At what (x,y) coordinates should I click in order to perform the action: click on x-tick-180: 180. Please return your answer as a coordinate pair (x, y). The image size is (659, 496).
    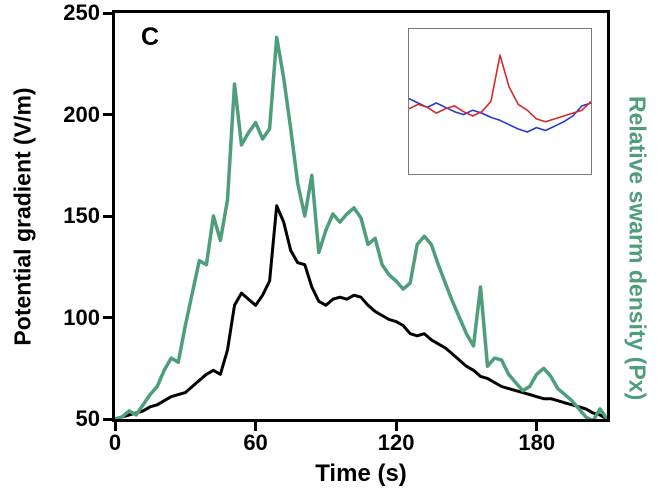
    Looking at the image, I should click on (537, 442).